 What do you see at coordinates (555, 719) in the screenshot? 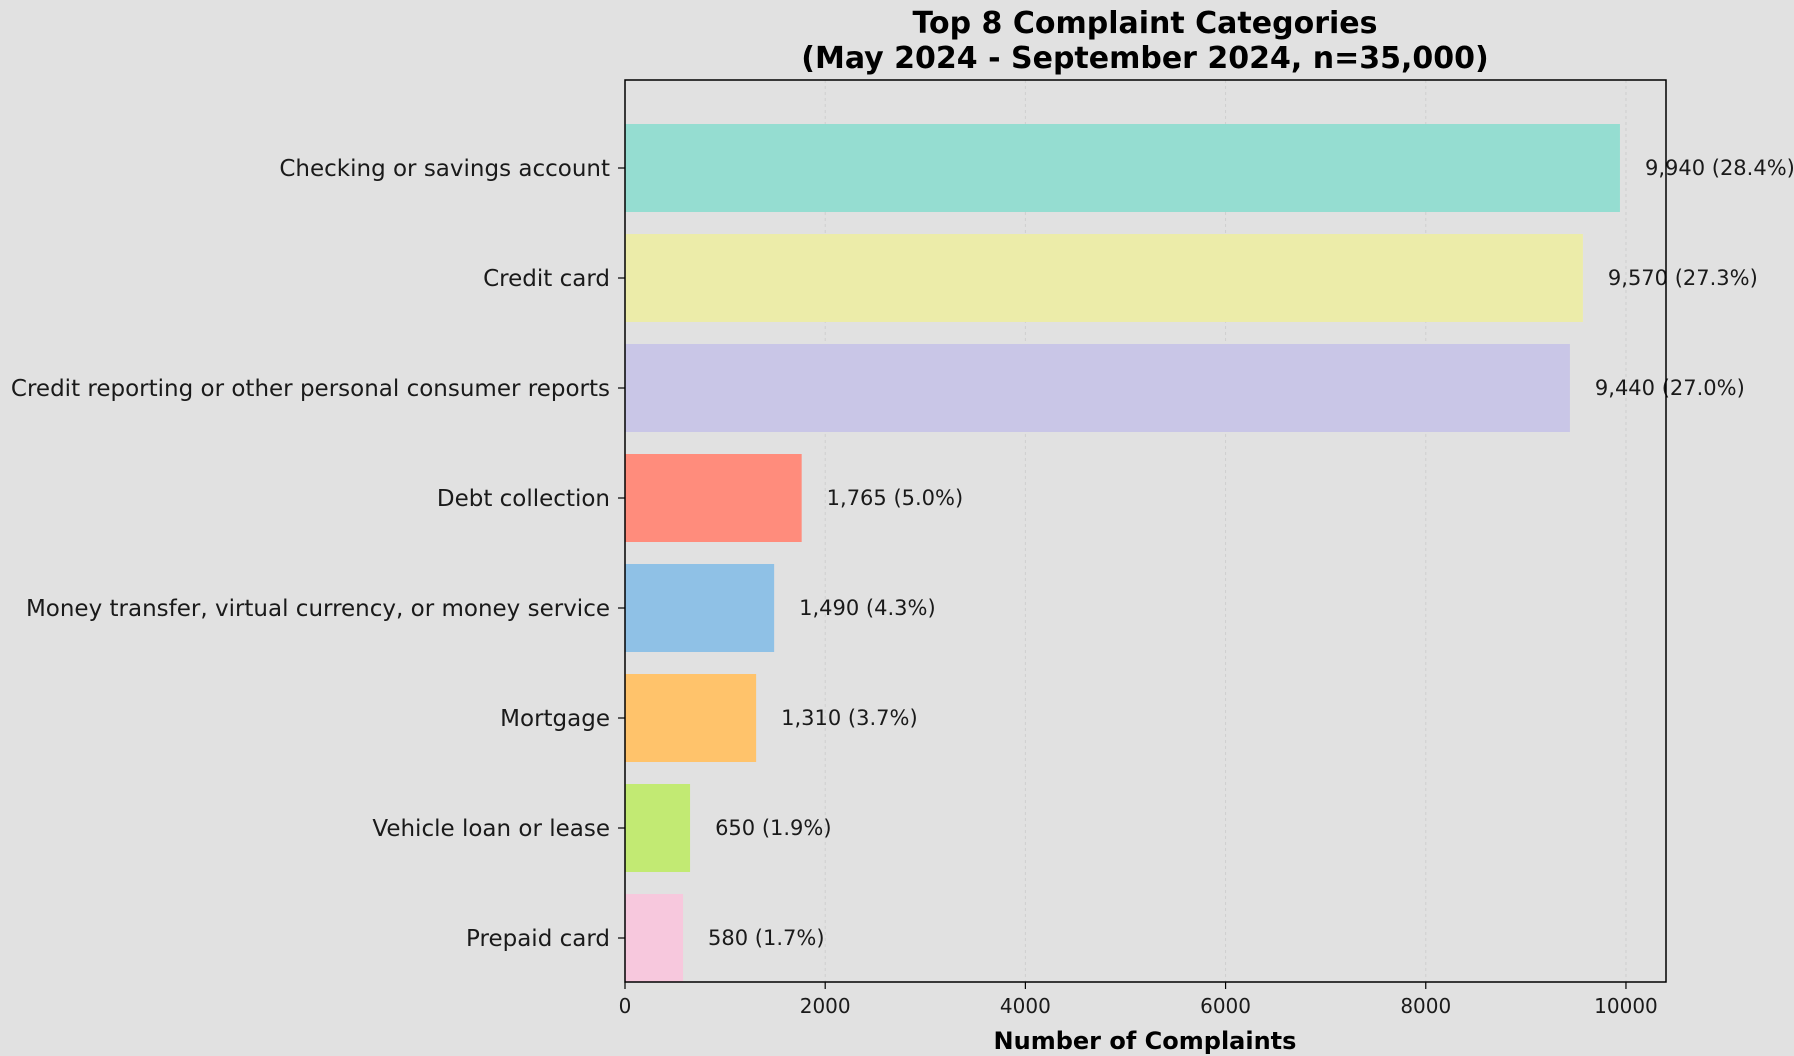
I see `y-tick-label: Mortgage` at bounding box center [555, 719].